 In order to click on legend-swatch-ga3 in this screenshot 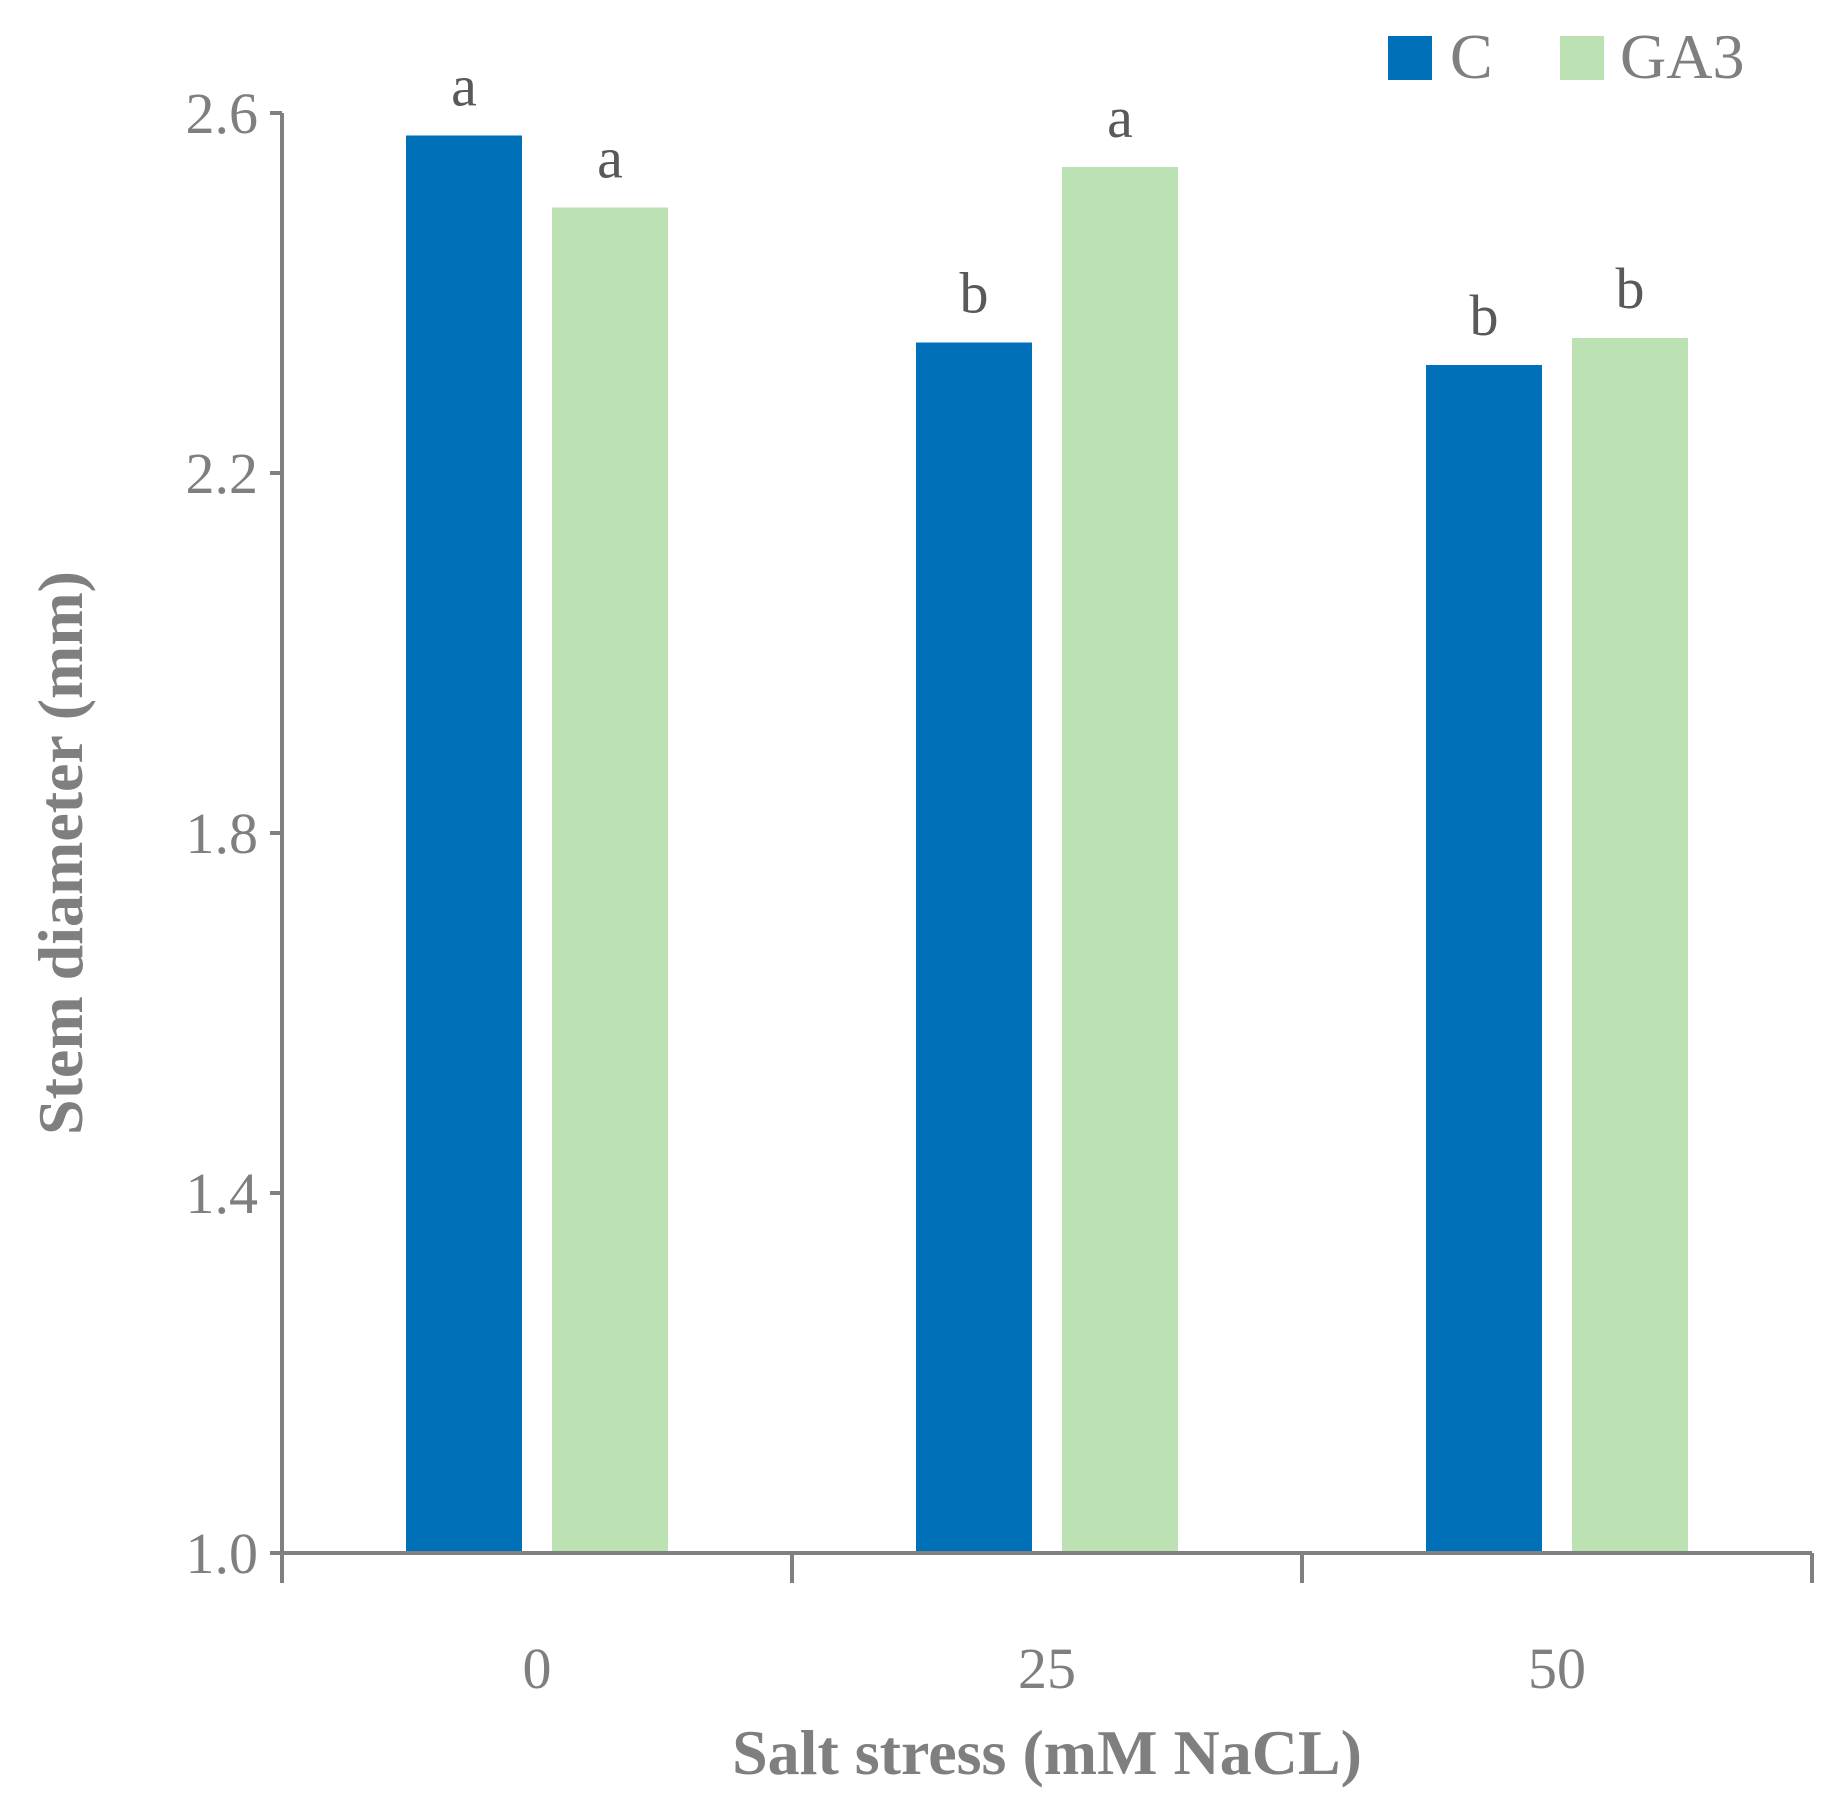, I will do `click(1582, 58)`.